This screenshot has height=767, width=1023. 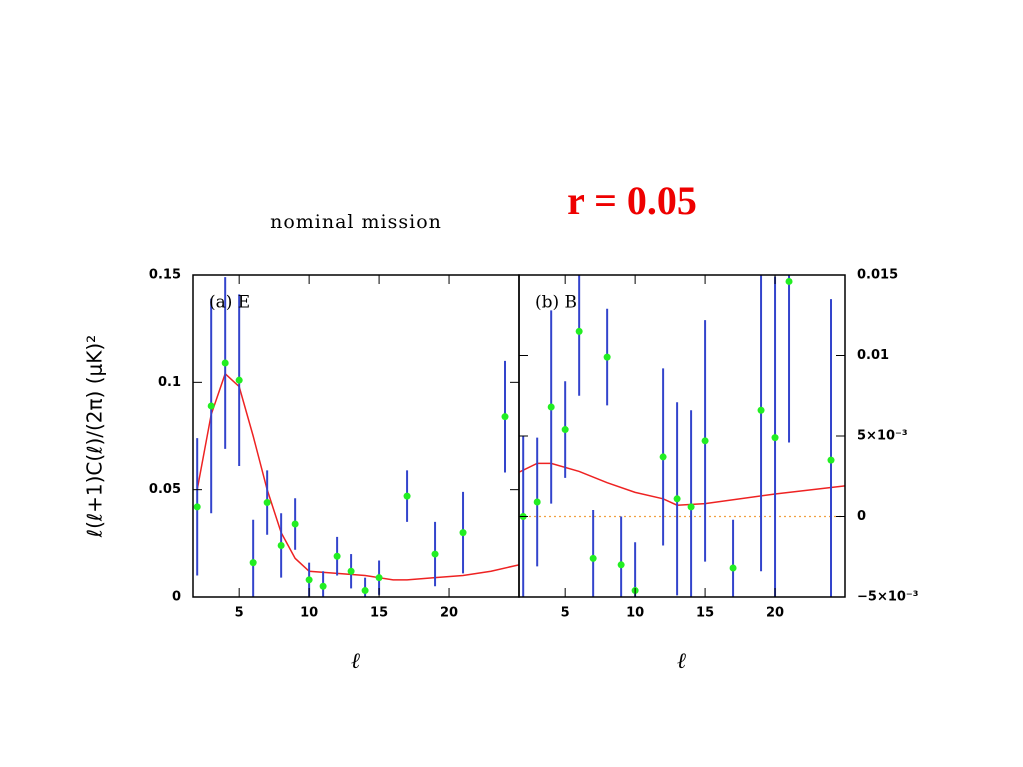 What do you see at coordinates (165, 489) in the screenshot?
I see `y-tick-label: 0.05` at bounding box center [165, 489].